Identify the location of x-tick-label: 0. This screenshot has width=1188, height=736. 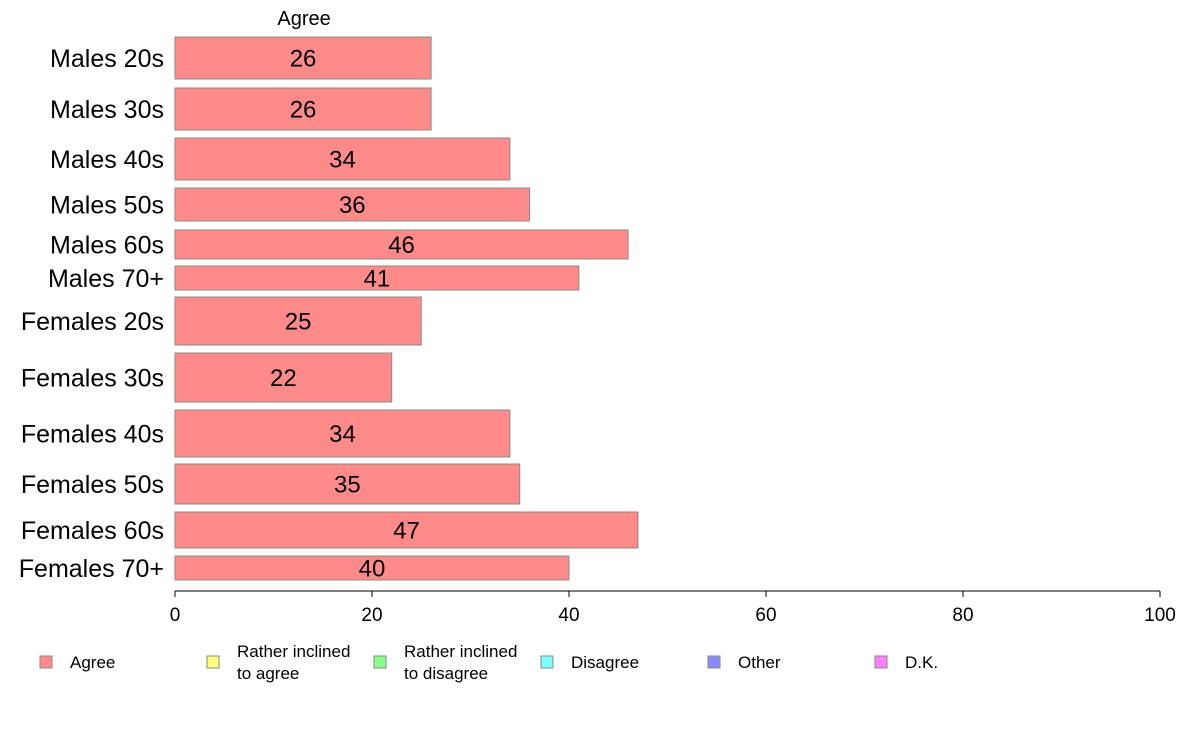
(175, 615).